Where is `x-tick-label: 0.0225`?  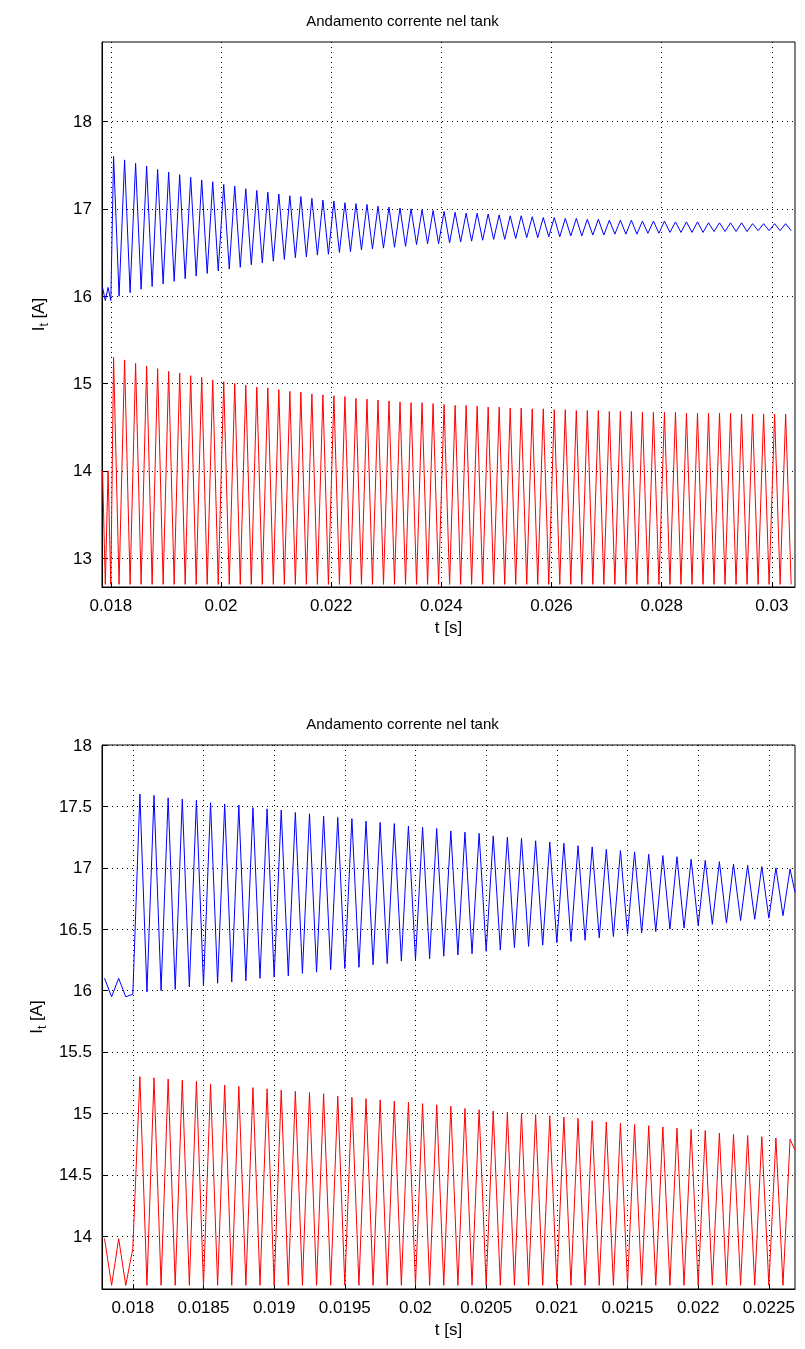
x-tick-label: 0.0225 is located at coordinates (768, 1307).